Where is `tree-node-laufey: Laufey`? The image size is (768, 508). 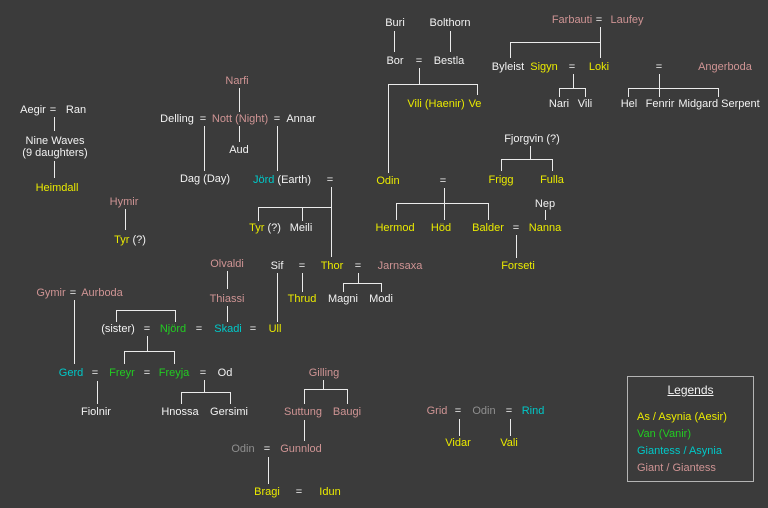 tree-node-laufey: Laufey is located at coordinates (627, 20).